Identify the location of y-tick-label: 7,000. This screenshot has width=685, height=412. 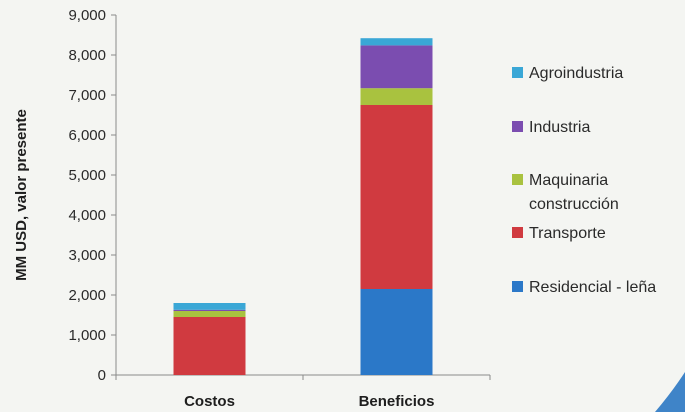
(87, 95).